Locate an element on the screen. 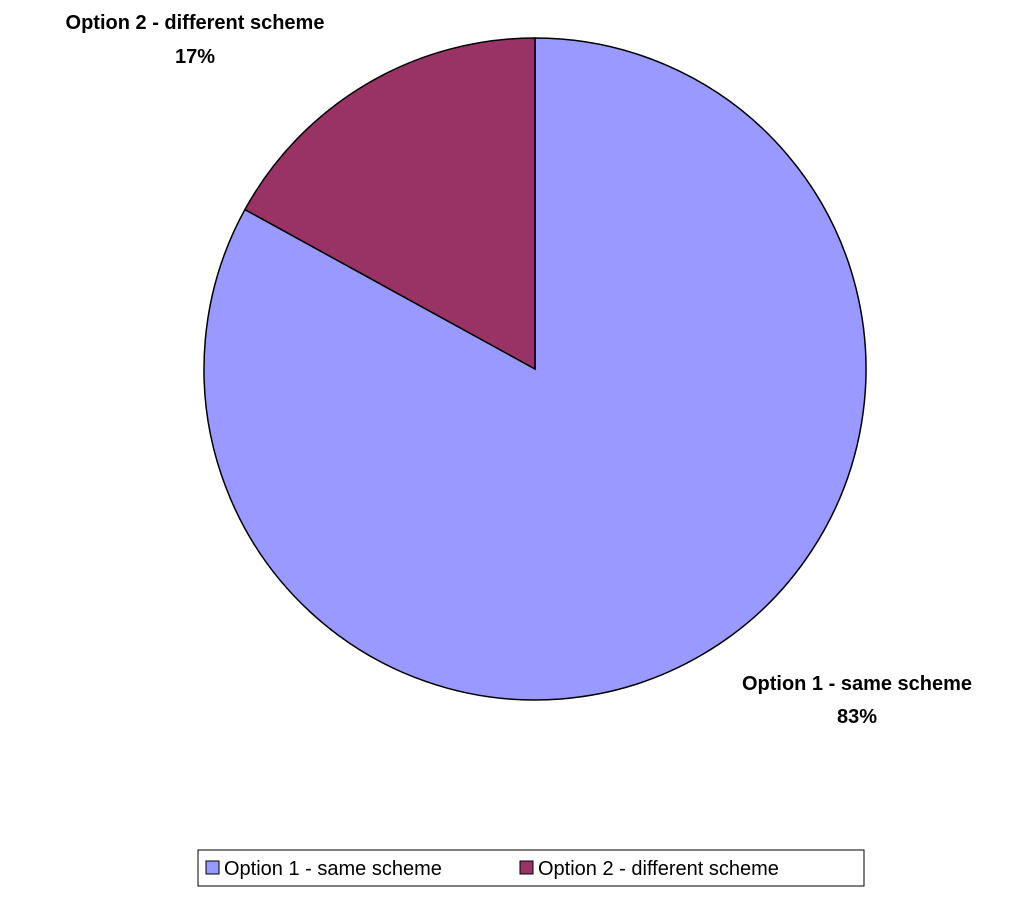  legend-label-option-2: Option 2 - different scheme is located at coordinates (658, 869).